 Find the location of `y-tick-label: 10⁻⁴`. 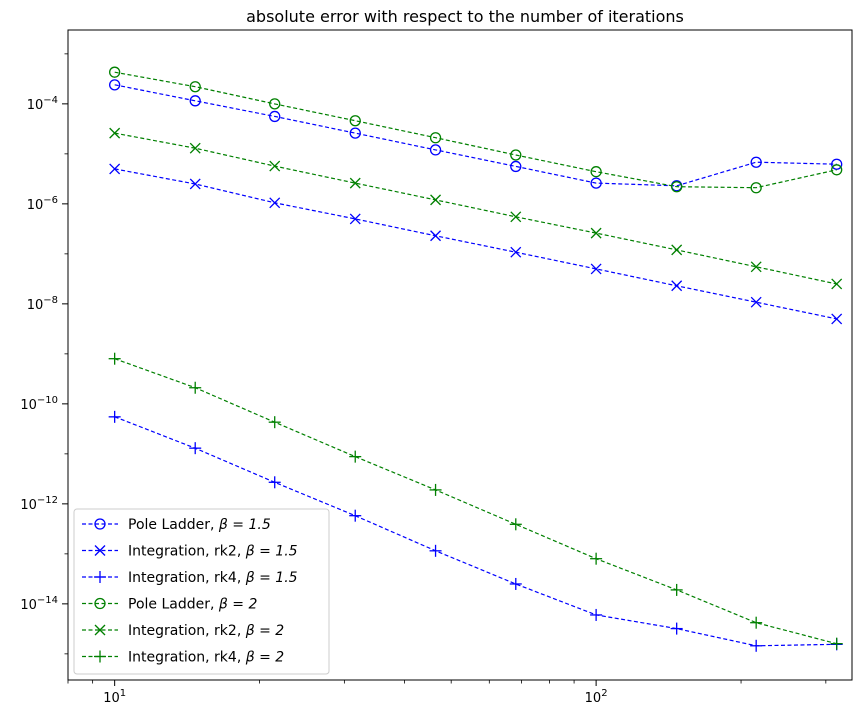

y-tick-label: 10⁻⁴ is located at coordinates (42, 104).